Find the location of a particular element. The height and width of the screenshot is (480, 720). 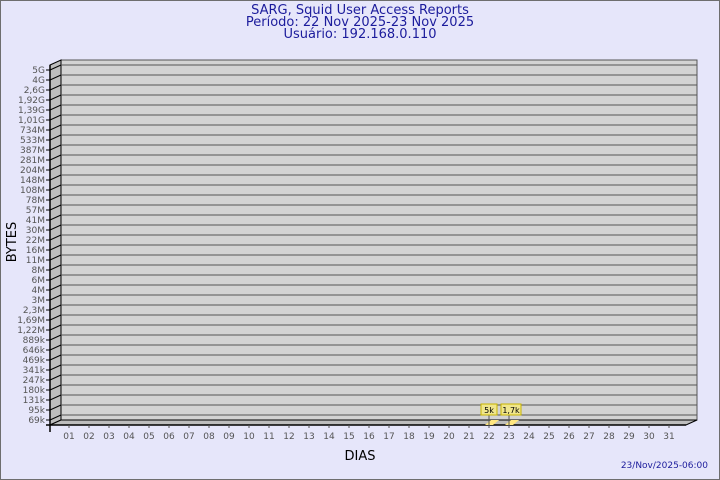

y-tick-label: 734M is located at coordinates (32, 131).